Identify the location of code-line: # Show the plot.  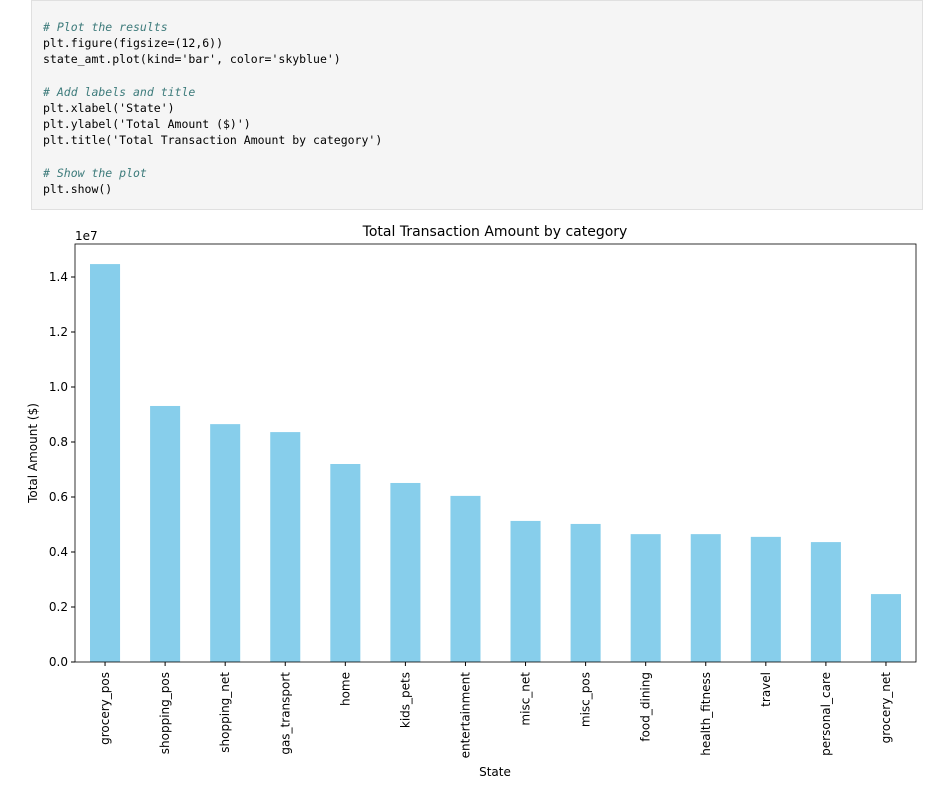
(95, 172).